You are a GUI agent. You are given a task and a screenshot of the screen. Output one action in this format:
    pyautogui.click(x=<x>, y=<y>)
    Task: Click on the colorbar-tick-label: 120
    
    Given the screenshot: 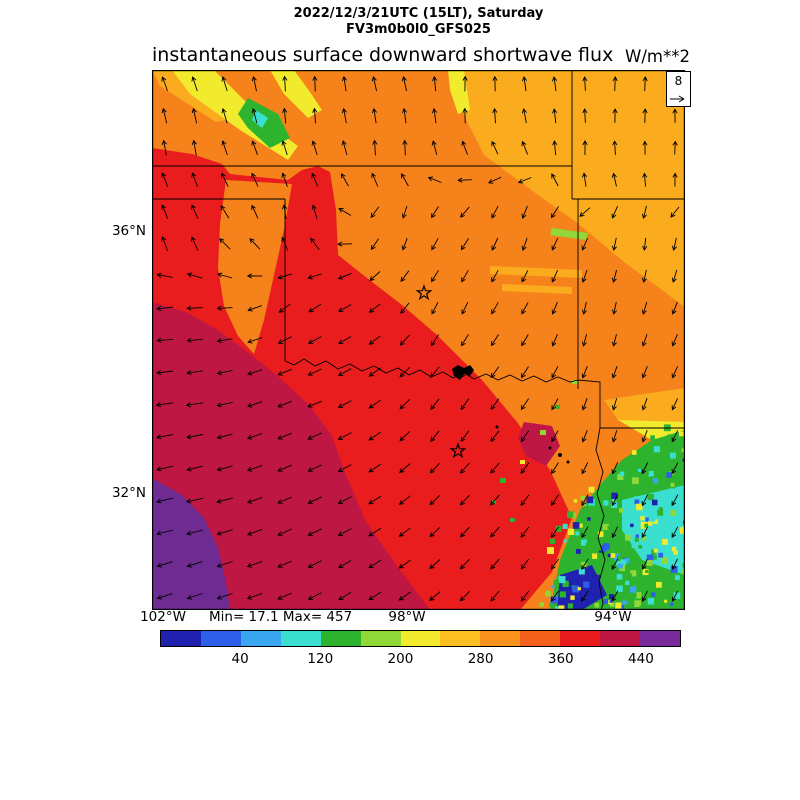 What is the action you would take?
    pyautogui.click(x=320, y=659)
    